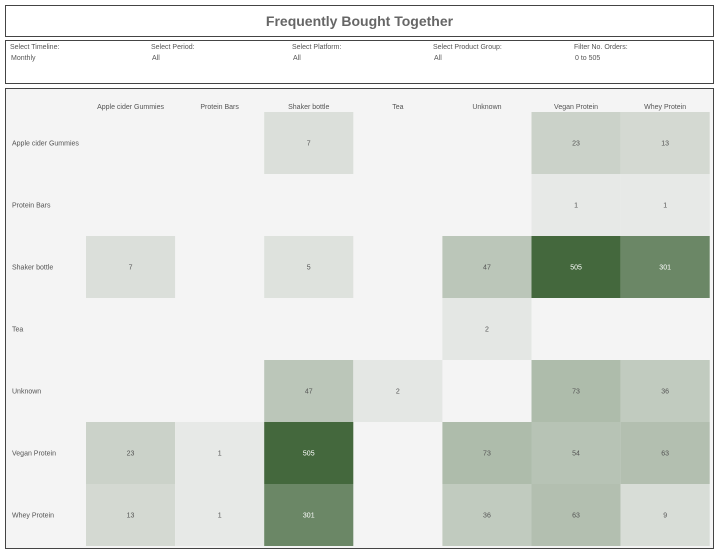  What do you see at coordinates (486, 107) in the screenshot?
I see `column-header-unknown: Unknown` at bounding box center [486, 107].